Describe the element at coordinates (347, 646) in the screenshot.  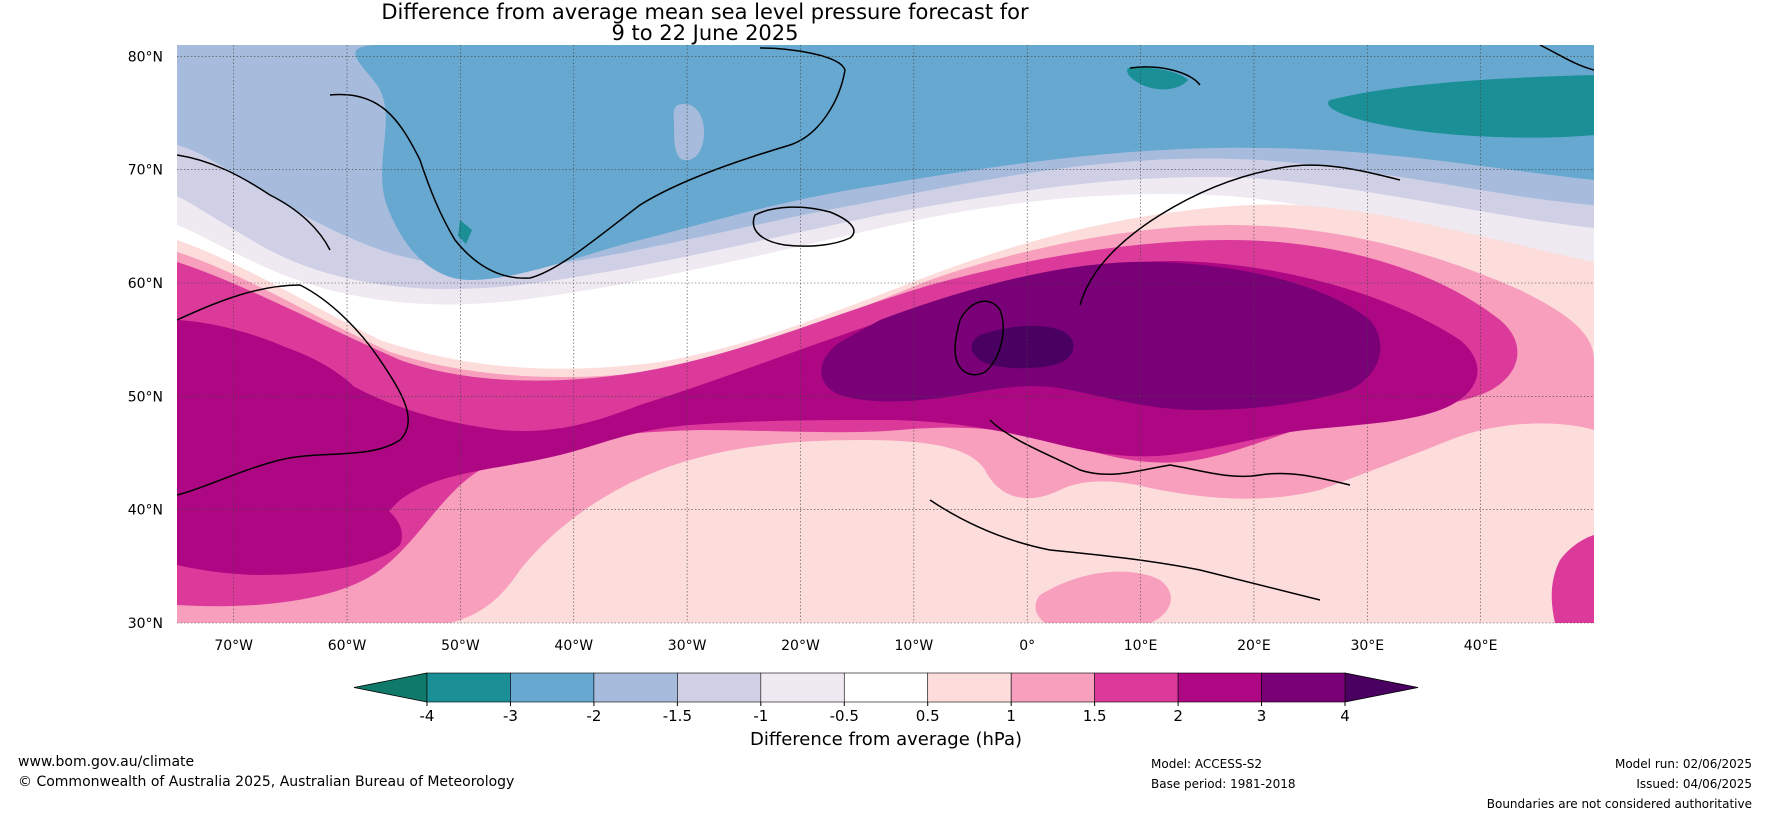
I see `lon-tick-label: 60°W` at that location.